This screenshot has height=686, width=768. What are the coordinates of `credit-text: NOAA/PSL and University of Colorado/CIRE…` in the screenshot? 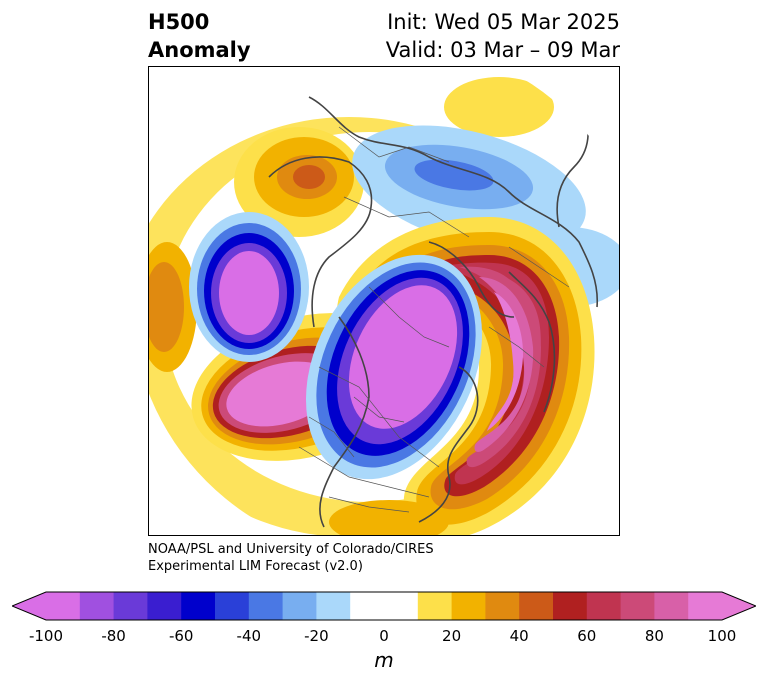 It's located at (291, 558).